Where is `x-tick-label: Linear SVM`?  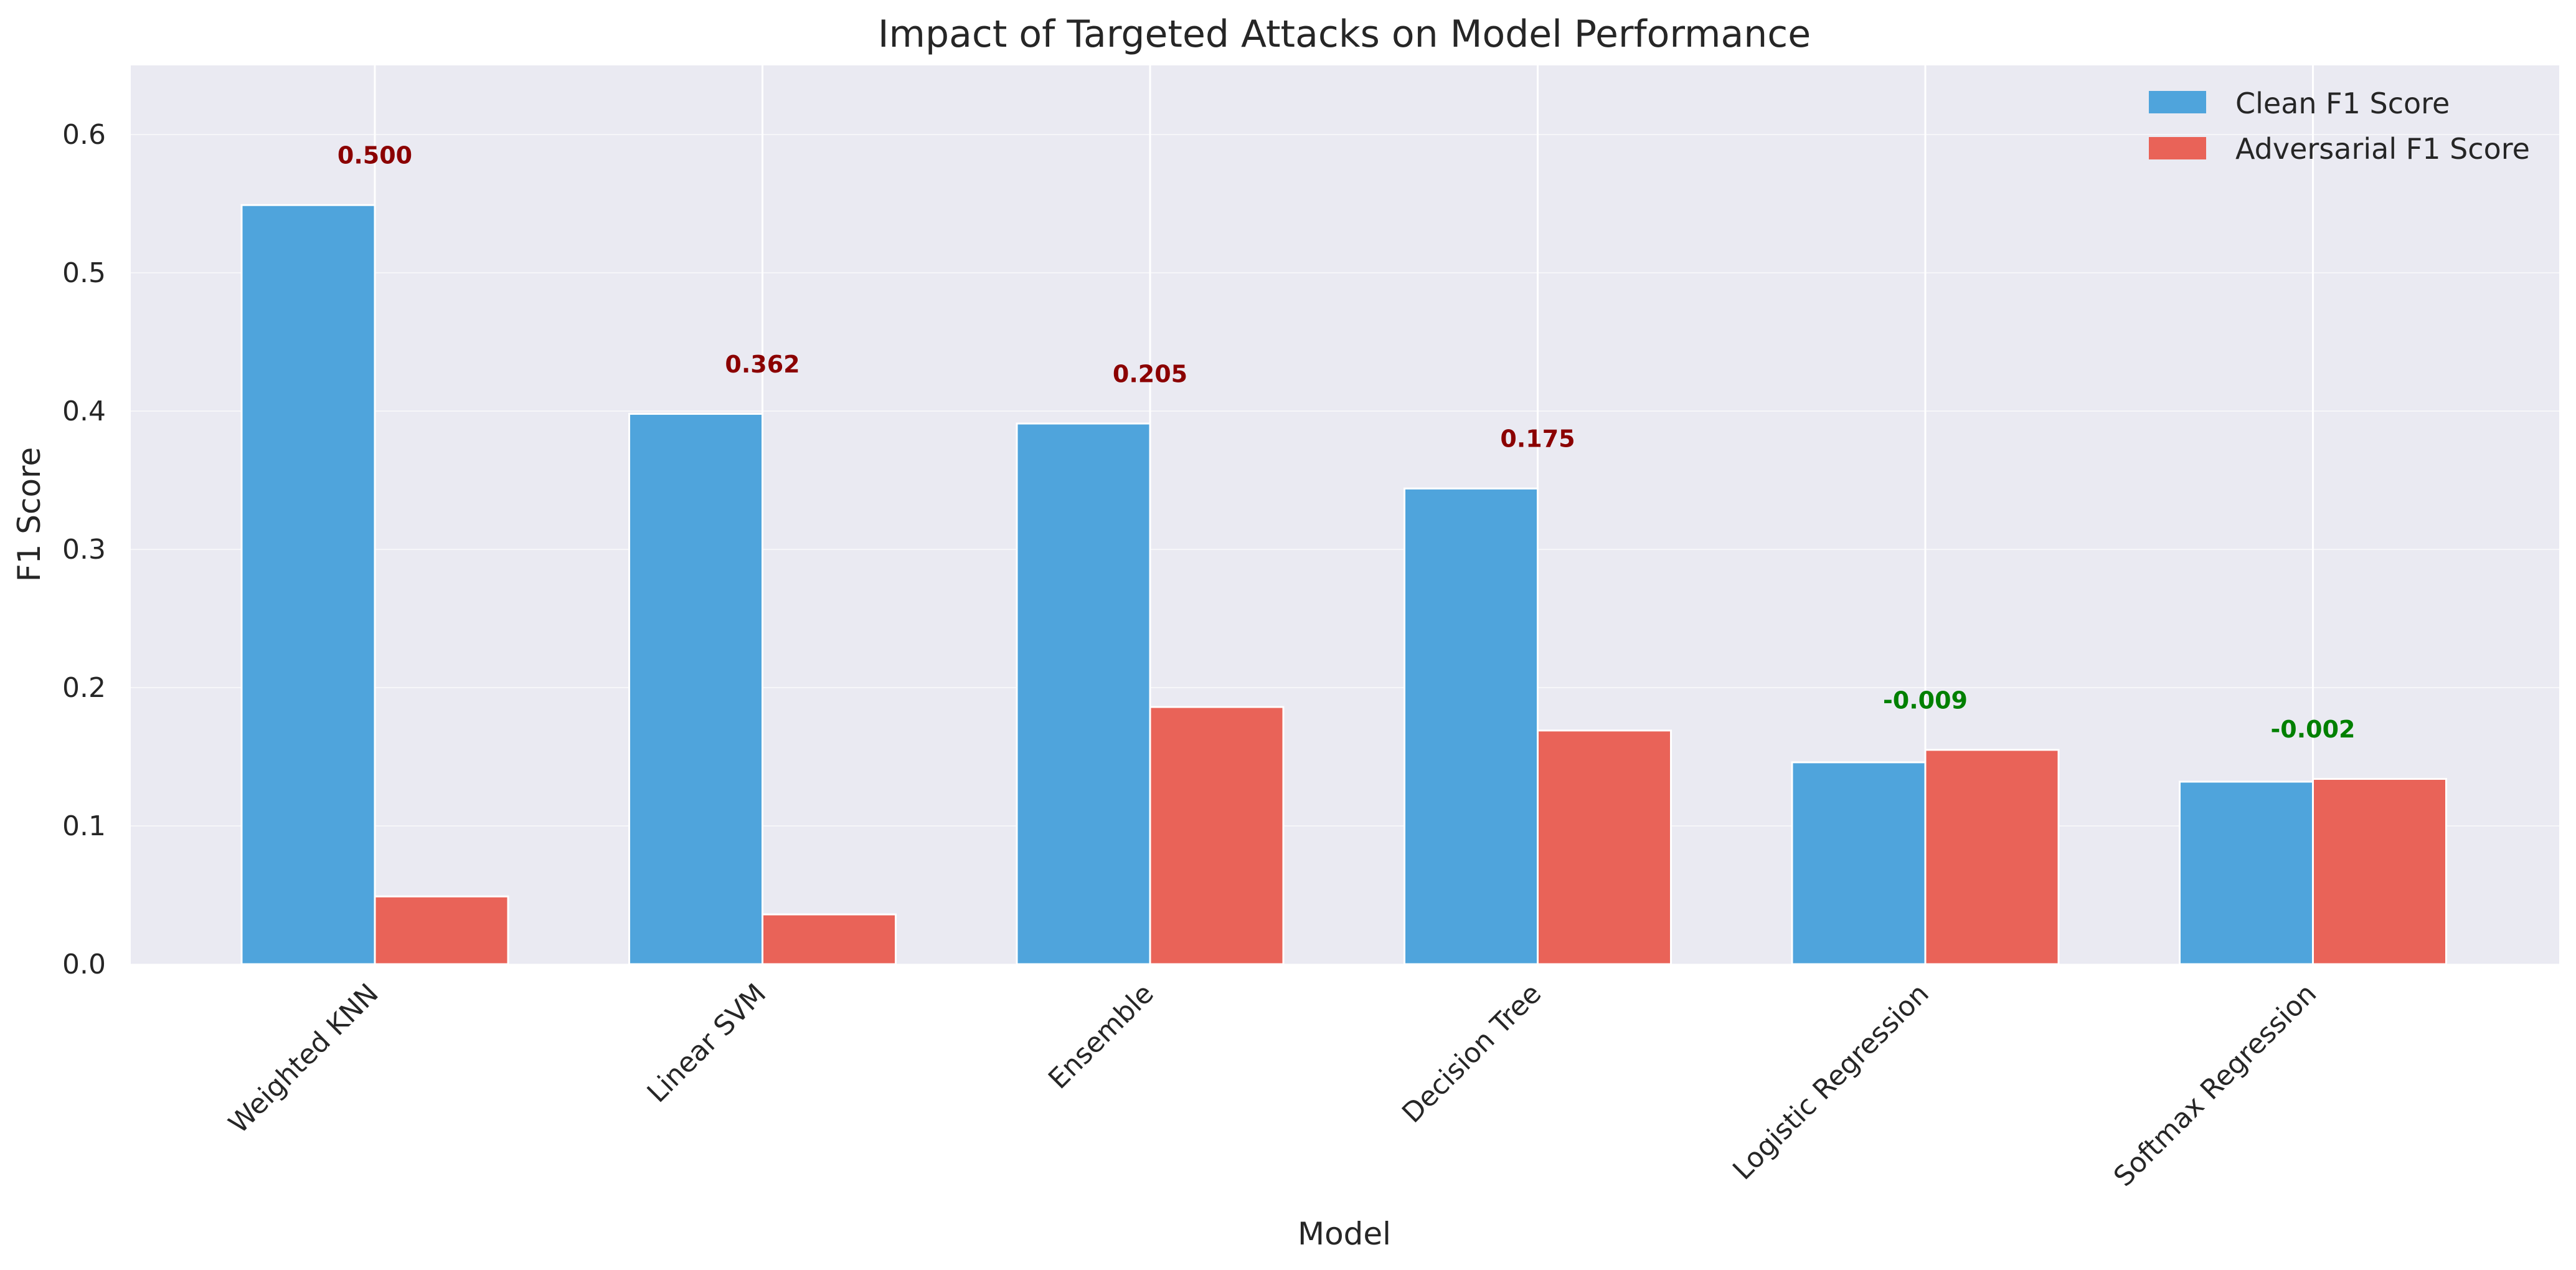
x-tick-label: Linear SVM is located at coordinates (707, 1043).